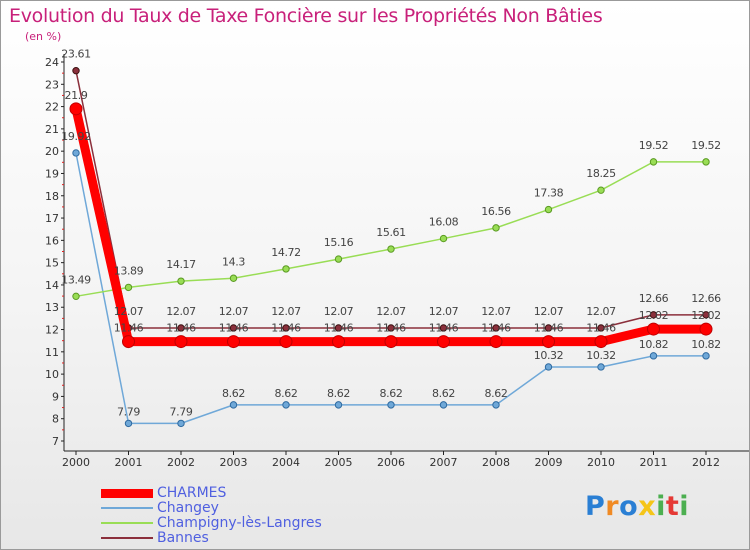 The height and width of the screenshot is (550, 750). Describe the element at coordinates (52, 62) in the screenshot. I see `y-tick-label-24: 24` at that location.